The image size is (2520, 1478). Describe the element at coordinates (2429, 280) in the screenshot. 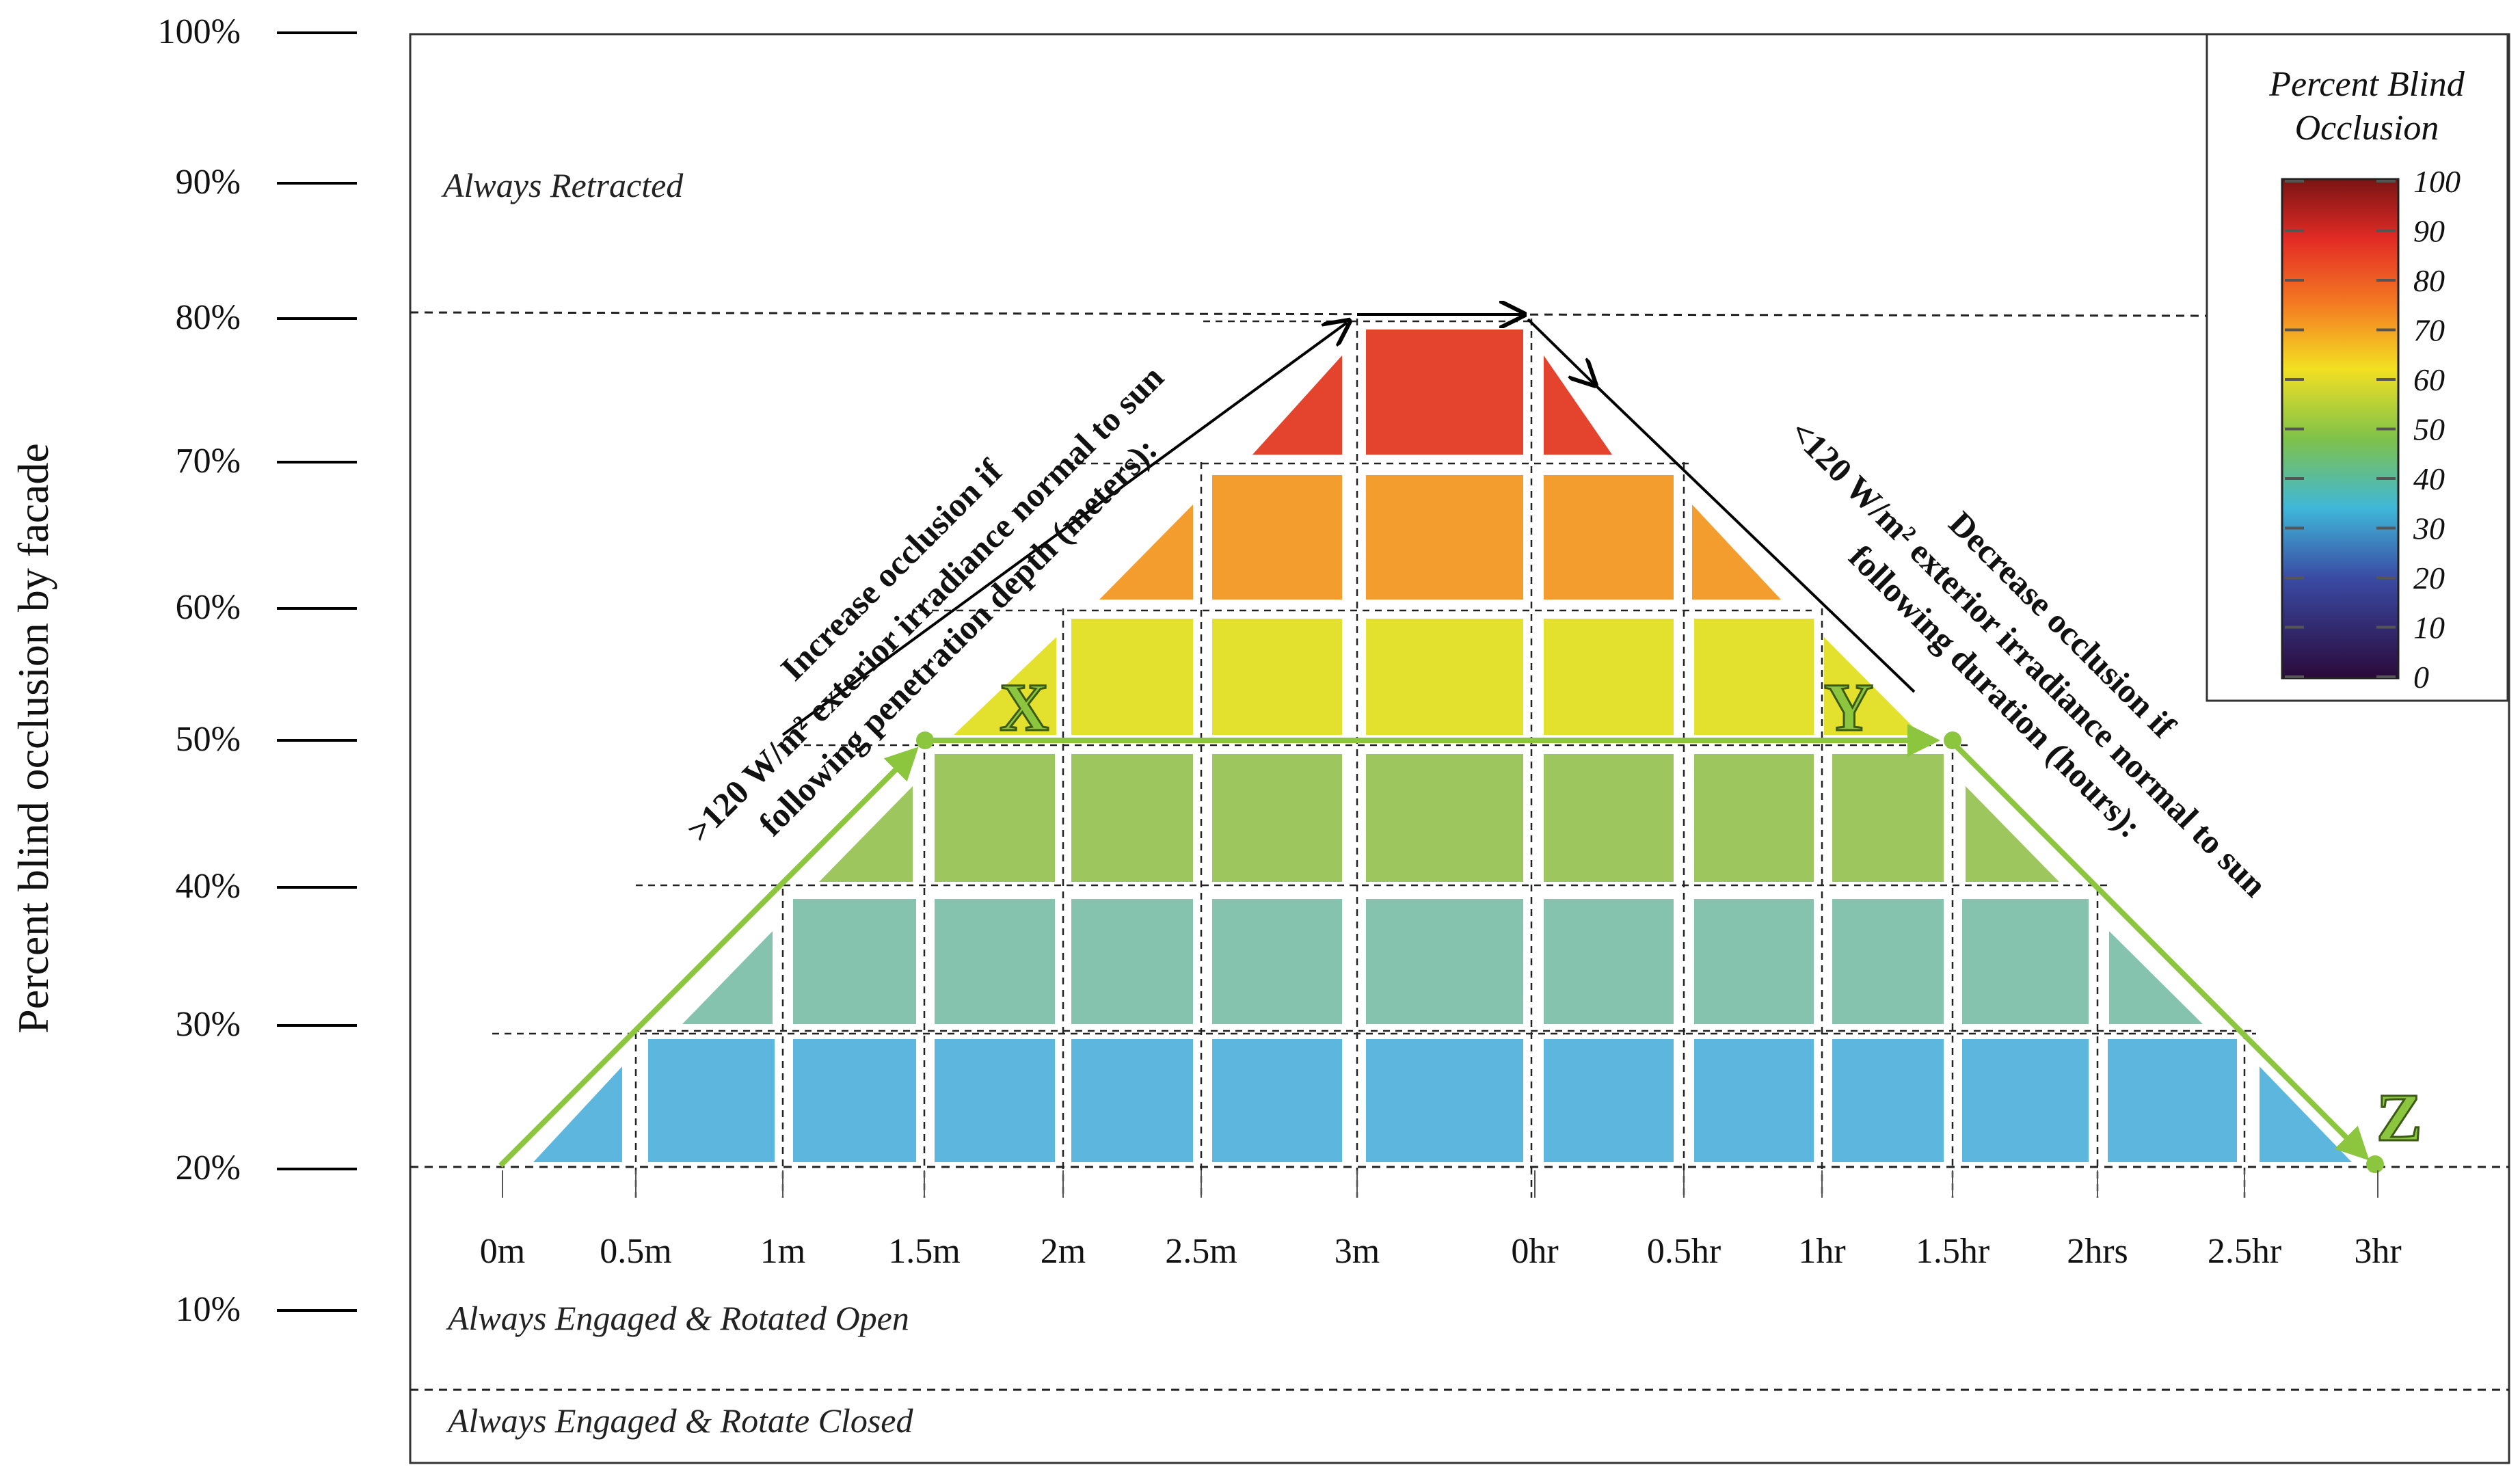

I see `legend-tick-label: 80` at that location.